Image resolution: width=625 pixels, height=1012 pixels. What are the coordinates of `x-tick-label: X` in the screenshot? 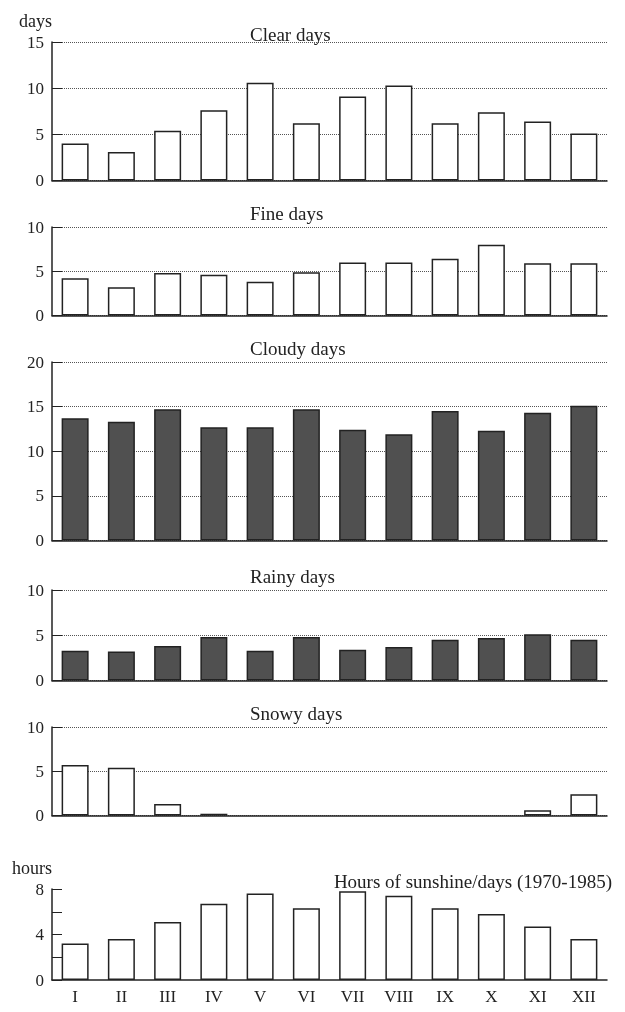 It's located at (491, 996).